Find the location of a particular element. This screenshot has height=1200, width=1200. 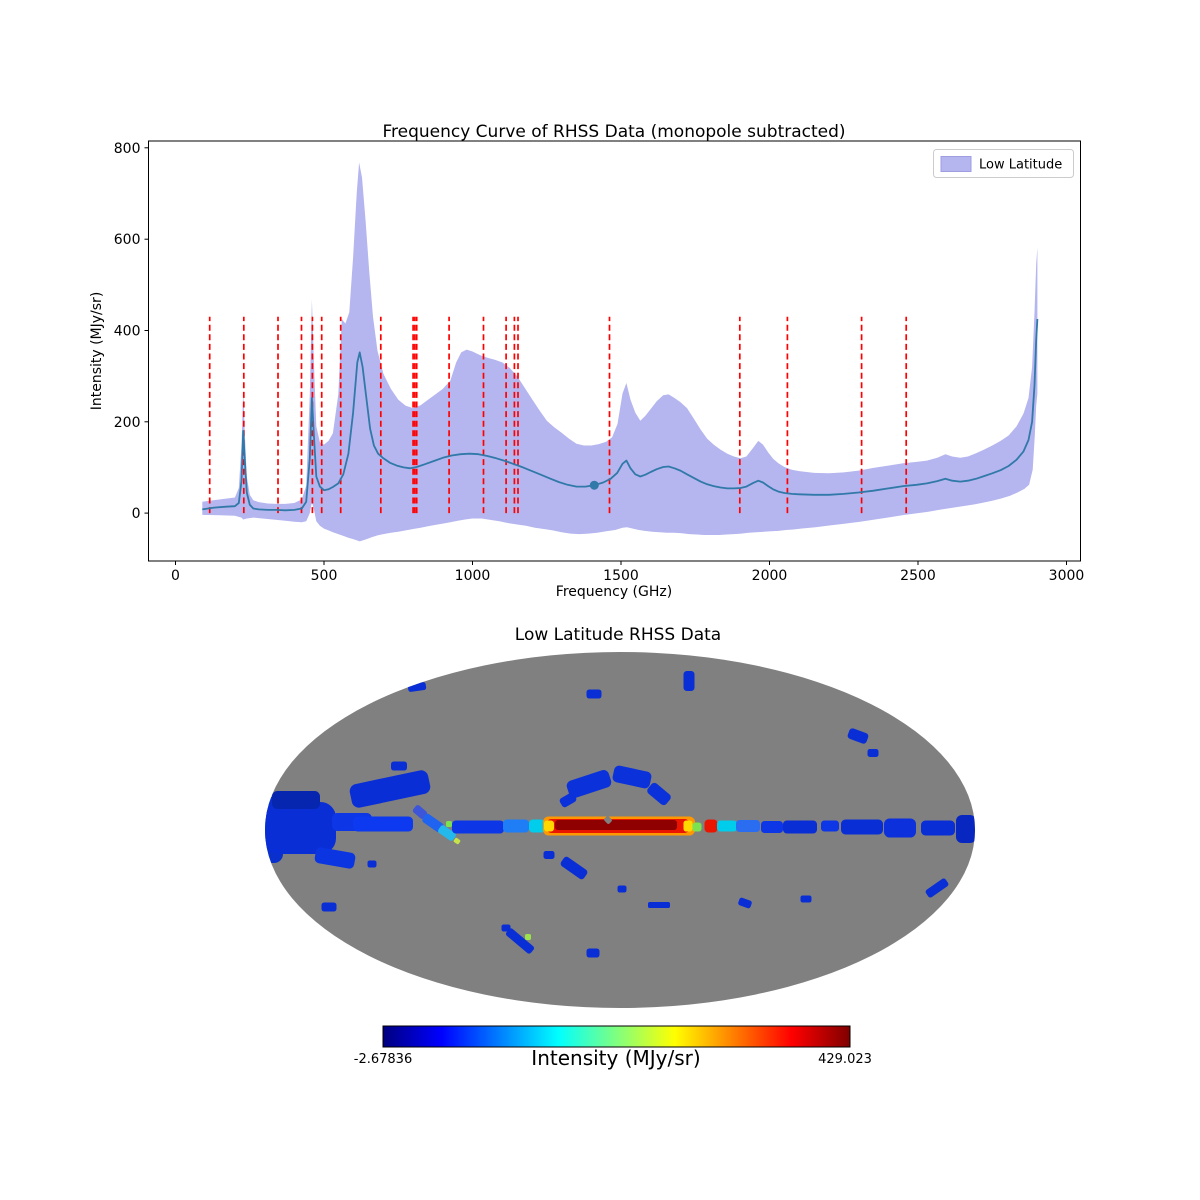

legend: Low Latitude is located at coordinates (1003, 163).